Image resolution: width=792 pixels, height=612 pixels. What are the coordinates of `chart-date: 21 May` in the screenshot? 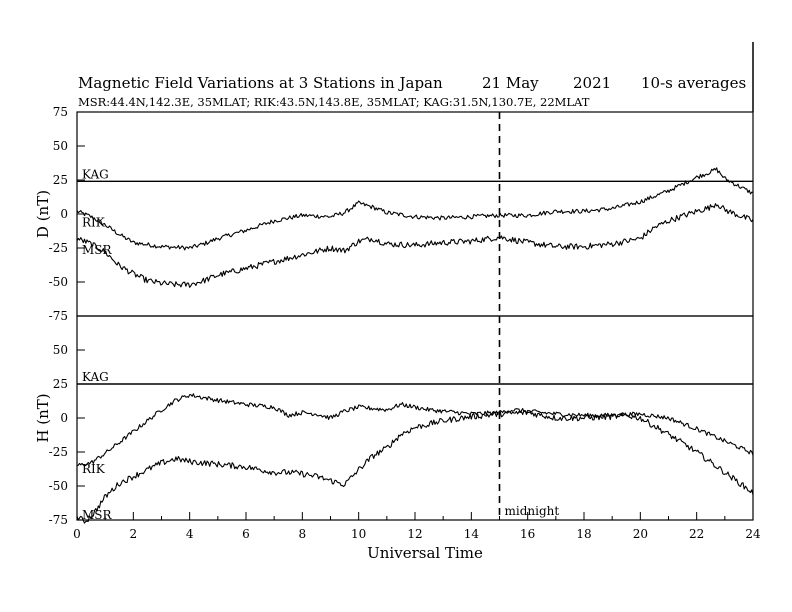 It's located at (510, 83).